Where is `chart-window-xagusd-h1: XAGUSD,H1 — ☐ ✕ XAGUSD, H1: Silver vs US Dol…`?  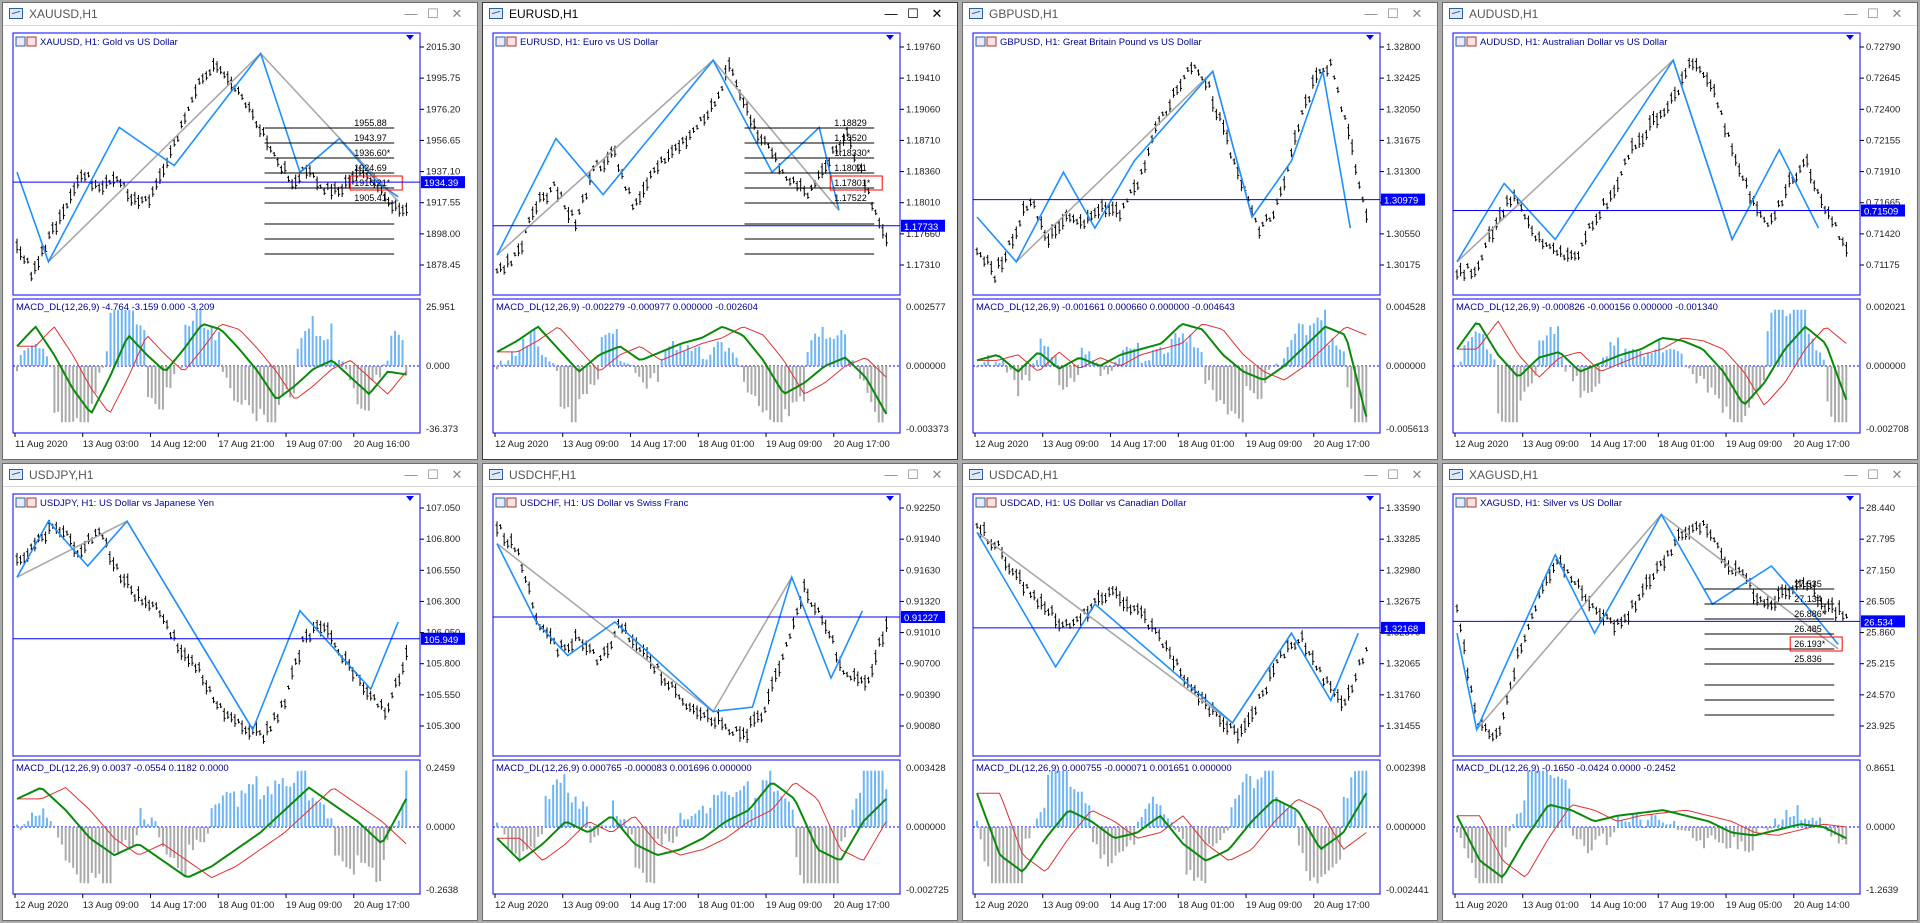
chart-window-xagusd-h1: XAGUSD,H1 — ☐ ✕ XAGUSD, H1: Silver vs US Dol… is located at coordinates (1680, 692).